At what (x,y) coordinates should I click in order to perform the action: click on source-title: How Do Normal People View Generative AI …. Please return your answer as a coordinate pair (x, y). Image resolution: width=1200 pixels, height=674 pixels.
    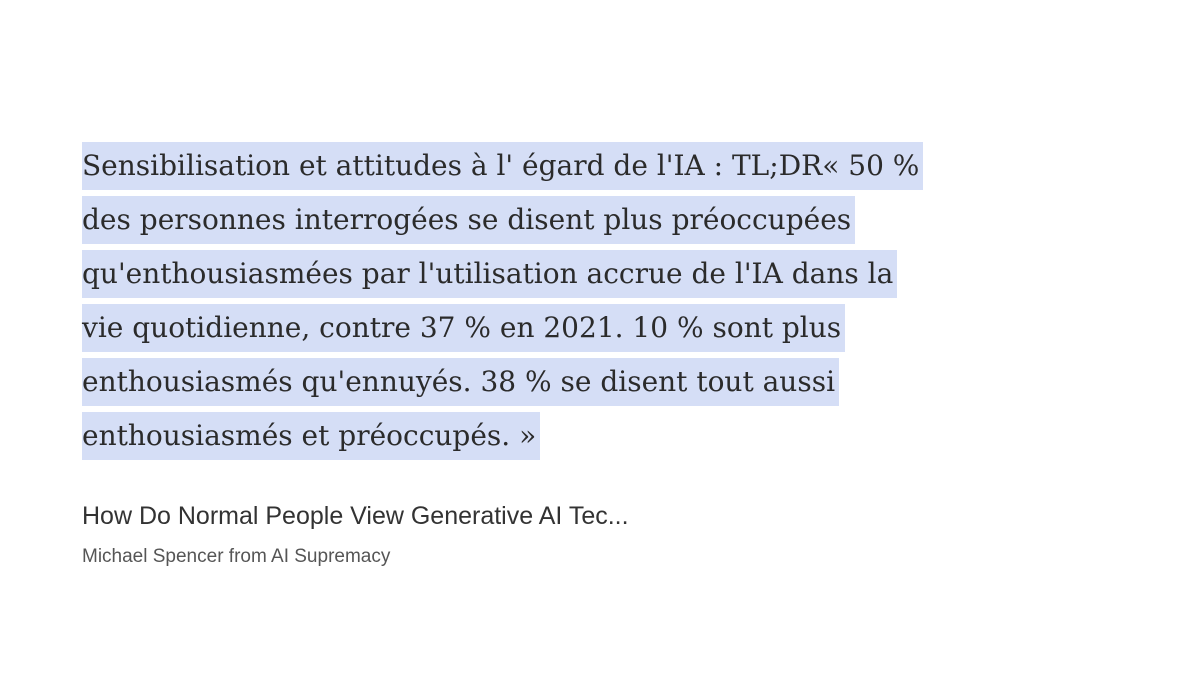
    Looking at the image, I should click on (355, 516).